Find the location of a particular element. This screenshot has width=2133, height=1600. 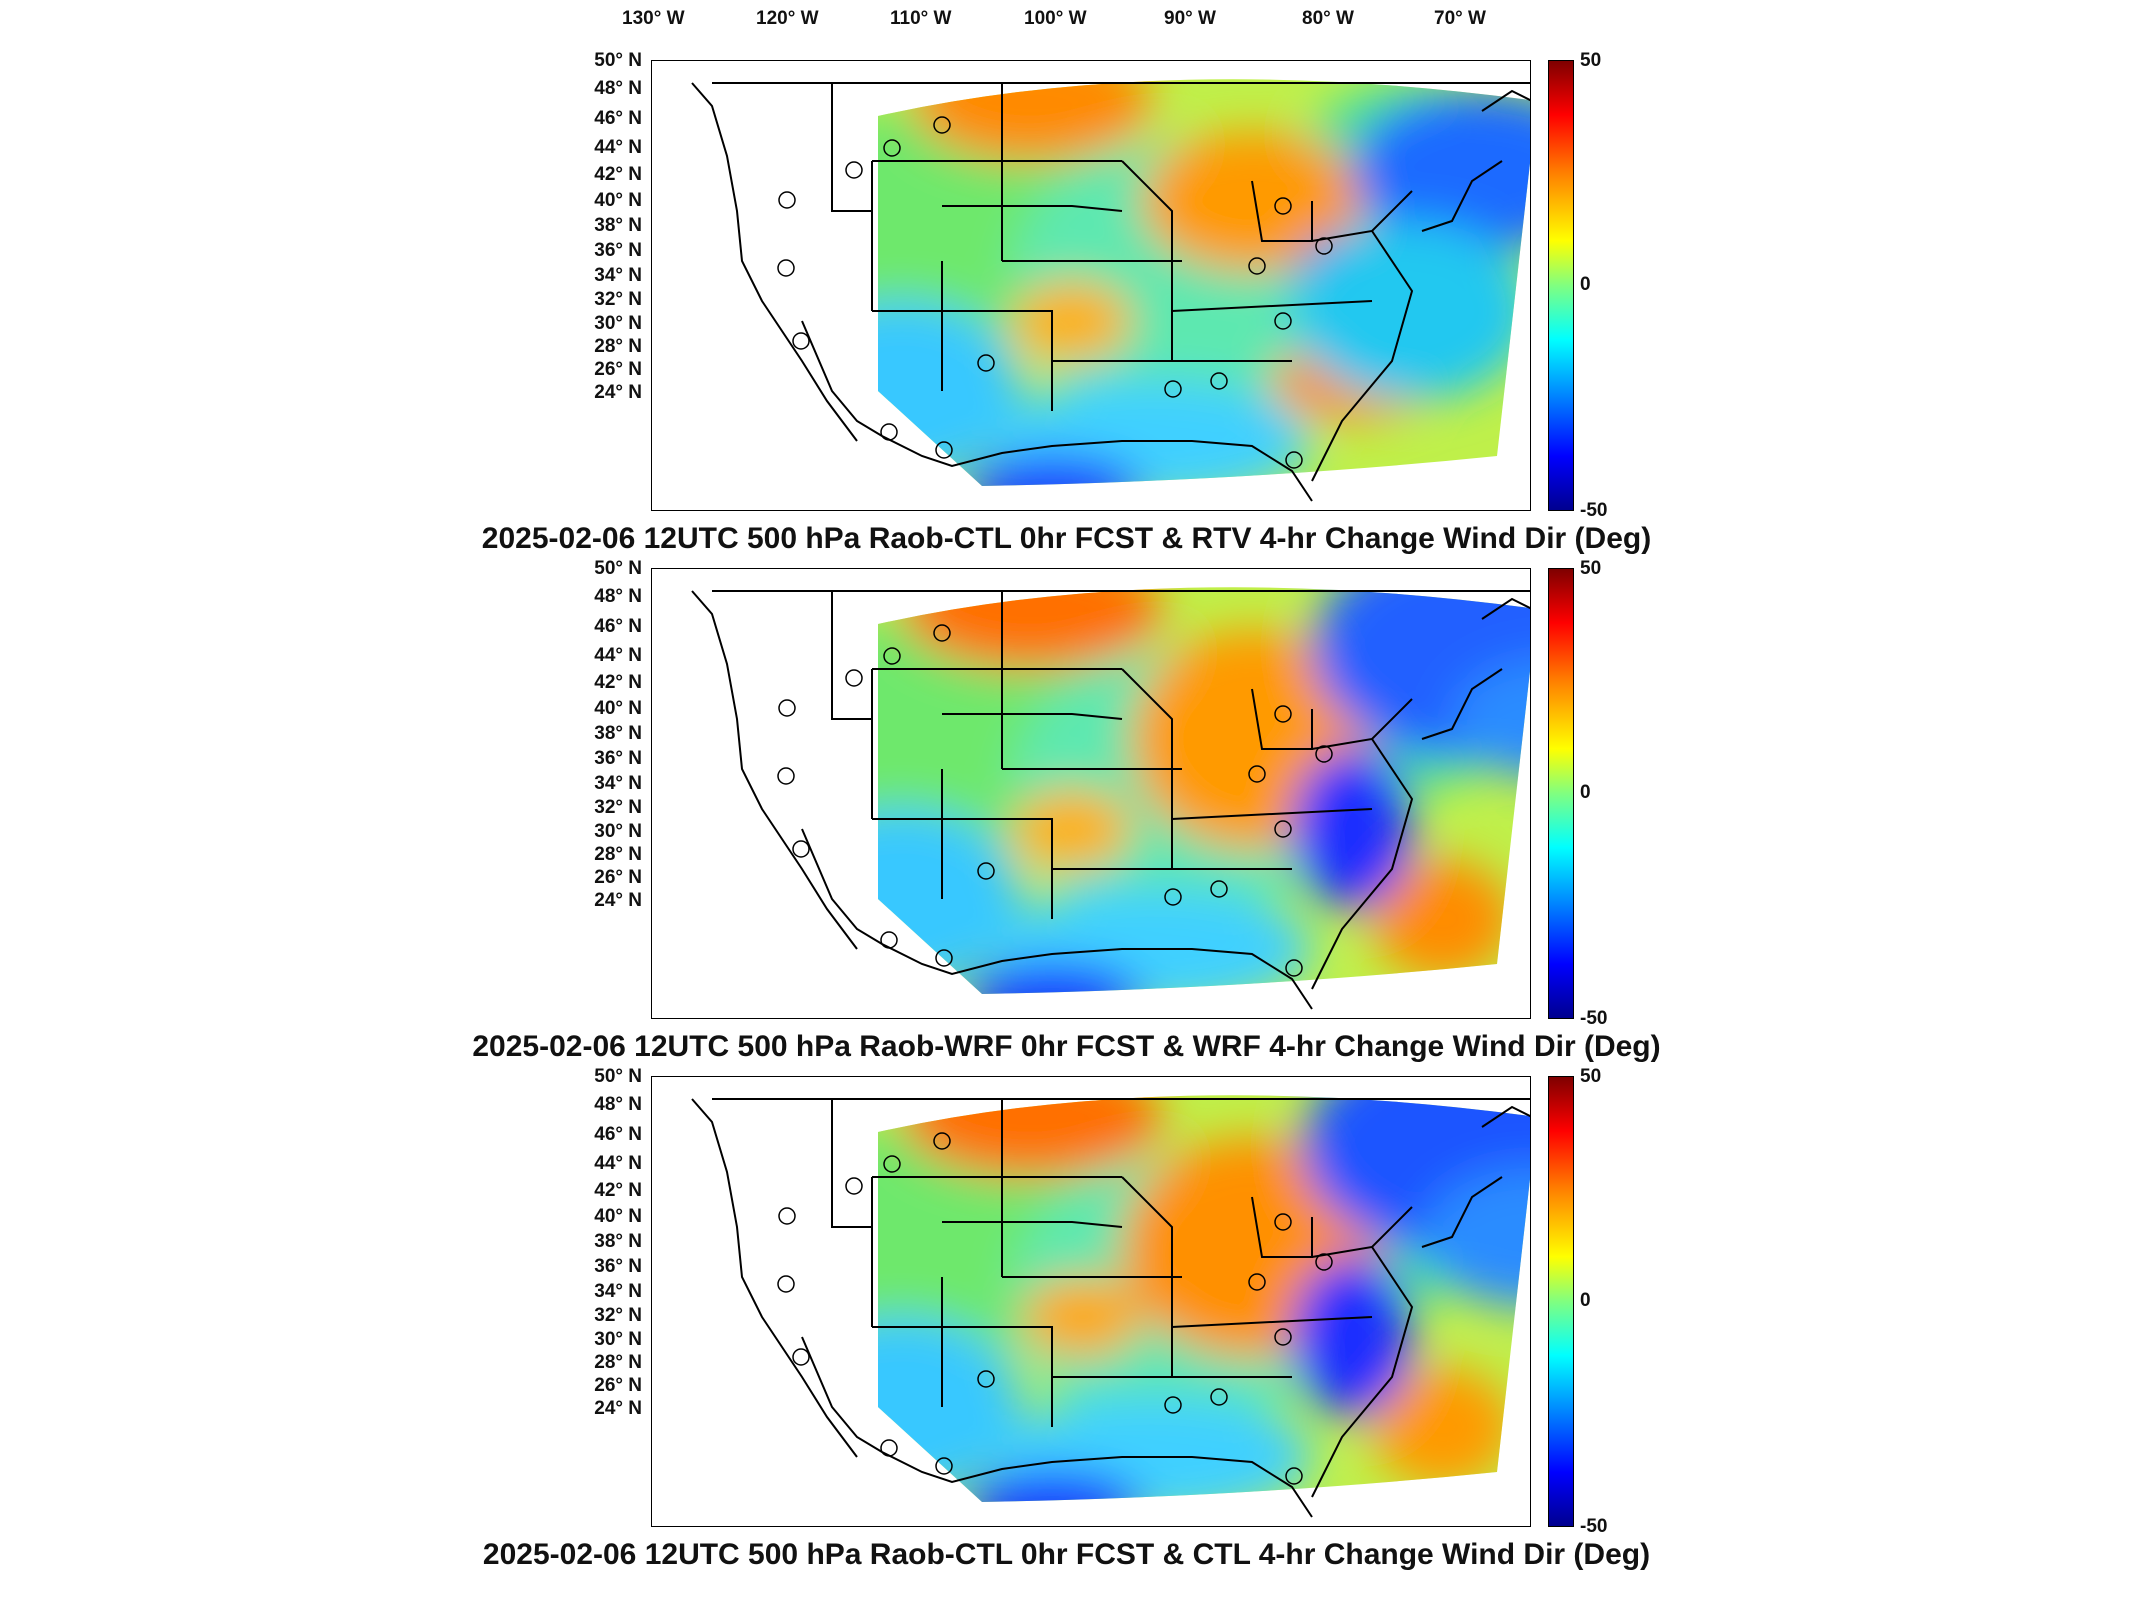

lat-label: 28° N is located at coordinates (618, 1362).